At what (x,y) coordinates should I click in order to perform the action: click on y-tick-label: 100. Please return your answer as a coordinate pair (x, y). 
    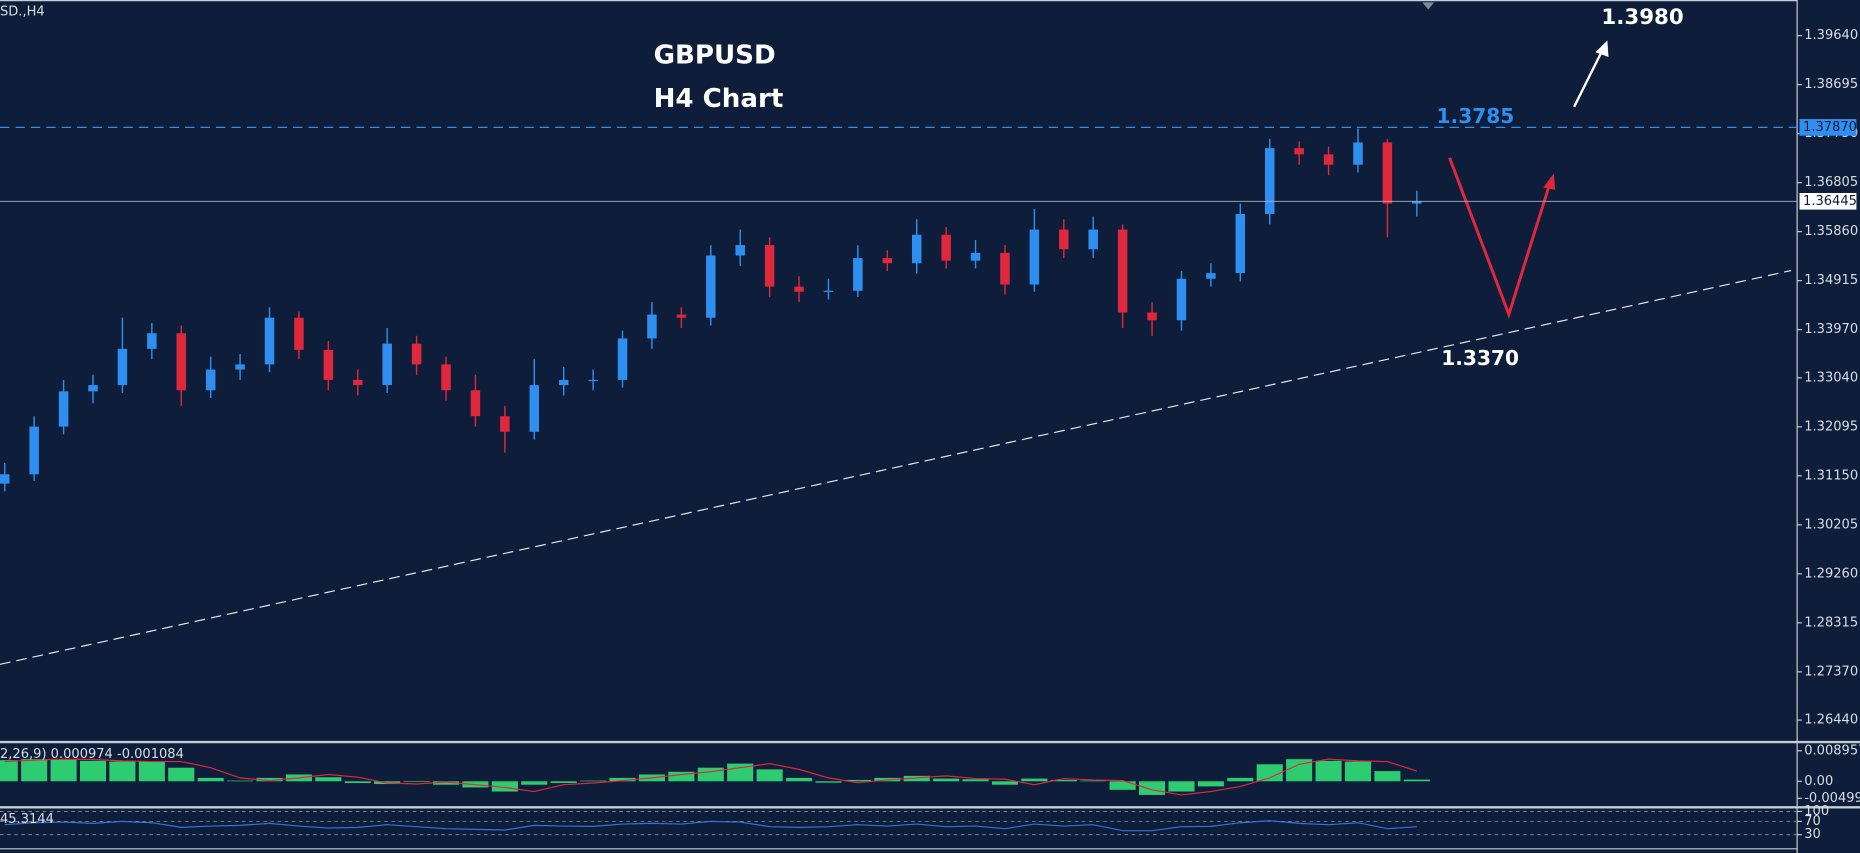
    Looking at the image, I should click on (1816, 811).